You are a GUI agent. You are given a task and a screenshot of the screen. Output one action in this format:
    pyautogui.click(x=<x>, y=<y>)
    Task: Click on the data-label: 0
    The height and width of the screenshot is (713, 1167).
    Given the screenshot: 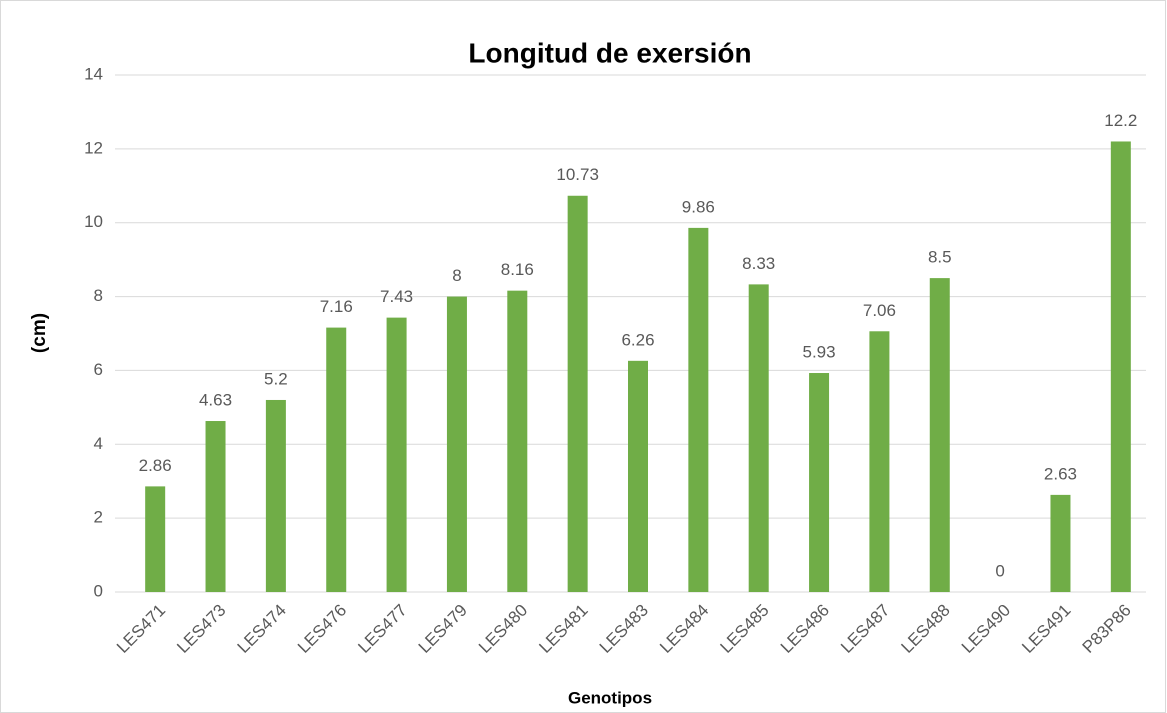 What is the action you would take?
    pyautogui.click(x=999, y=570)
    